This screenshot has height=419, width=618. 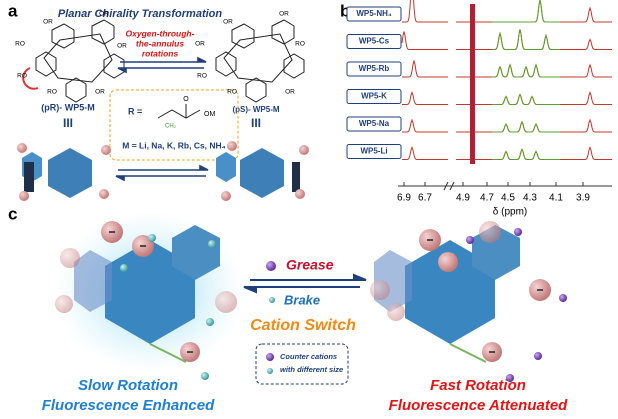 I want to click on tick-label: 6.9, so click(x=404, y=198).